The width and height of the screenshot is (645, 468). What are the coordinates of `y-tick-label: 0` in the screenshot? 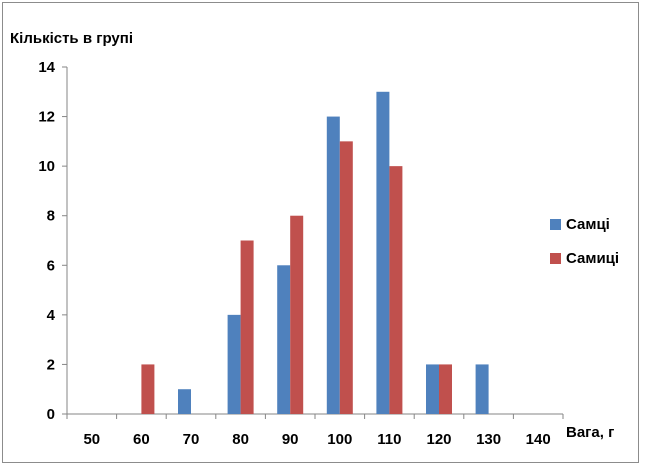 It's located at (51, 414).